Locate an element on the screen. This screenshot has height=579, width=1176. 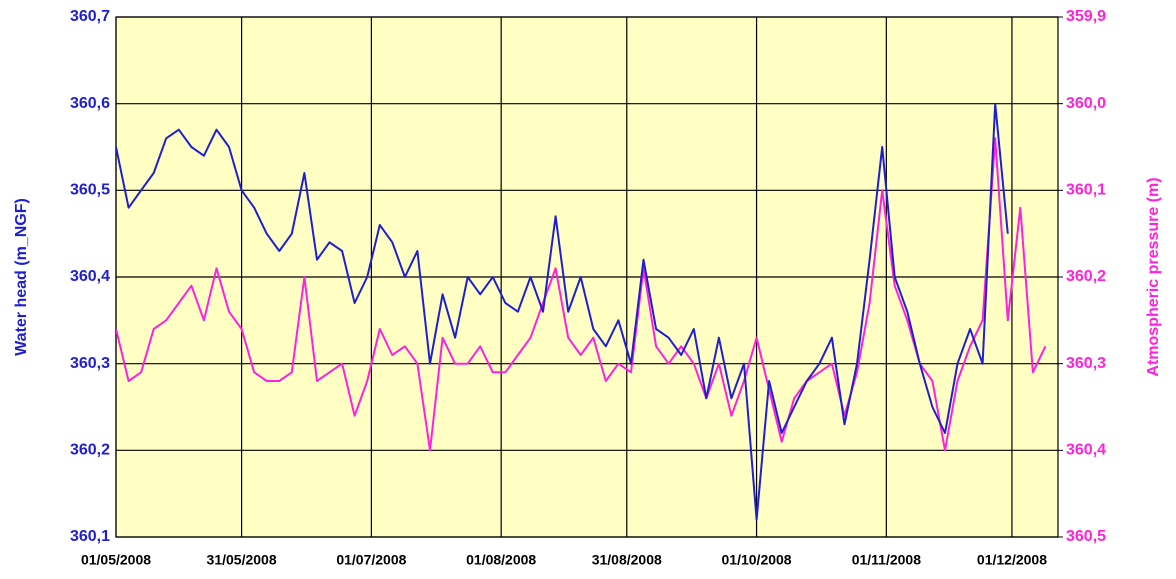
y2-tick-label: 360,2 is located at coordinates (1086, 276).